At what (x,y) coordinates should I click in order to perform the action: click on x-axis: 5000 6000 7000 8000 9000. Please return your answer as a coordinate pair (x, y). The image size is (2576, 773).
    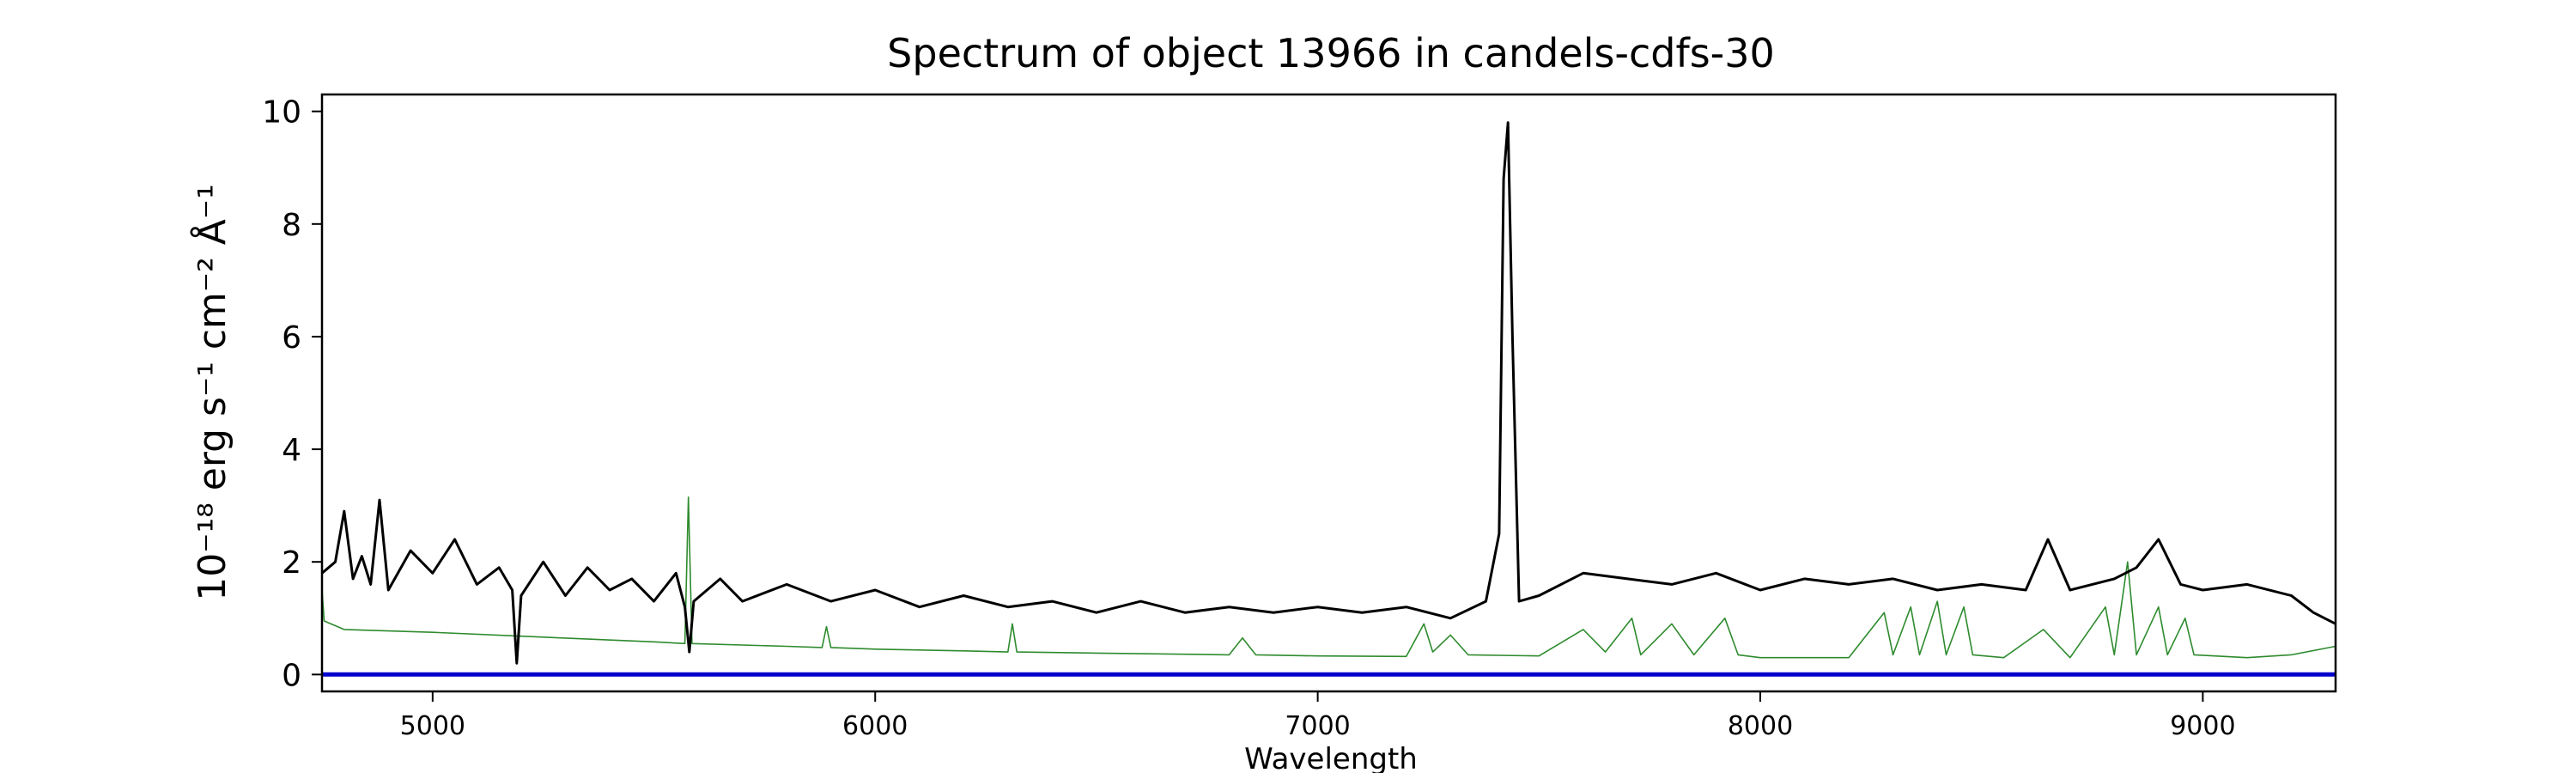
    Looking at the image, I should click on (1318, 716).